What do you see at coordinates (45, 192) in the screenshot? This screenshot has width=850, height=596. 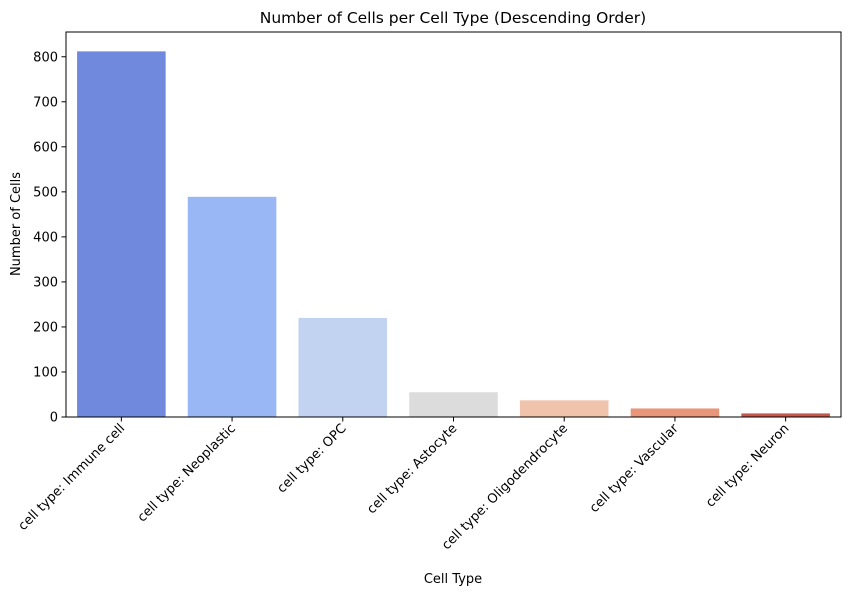 I see `y-tick-label: 500` at bounding box center [45, 192].